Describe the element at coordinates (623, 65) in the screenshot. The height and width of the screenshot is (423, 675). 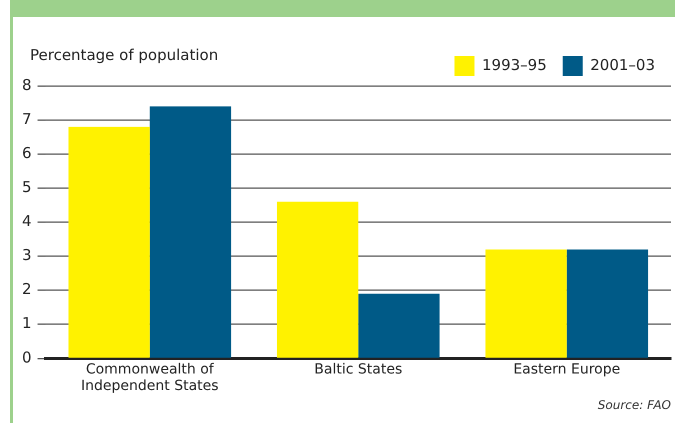
I see `legend-label: 2001–03` at that location.